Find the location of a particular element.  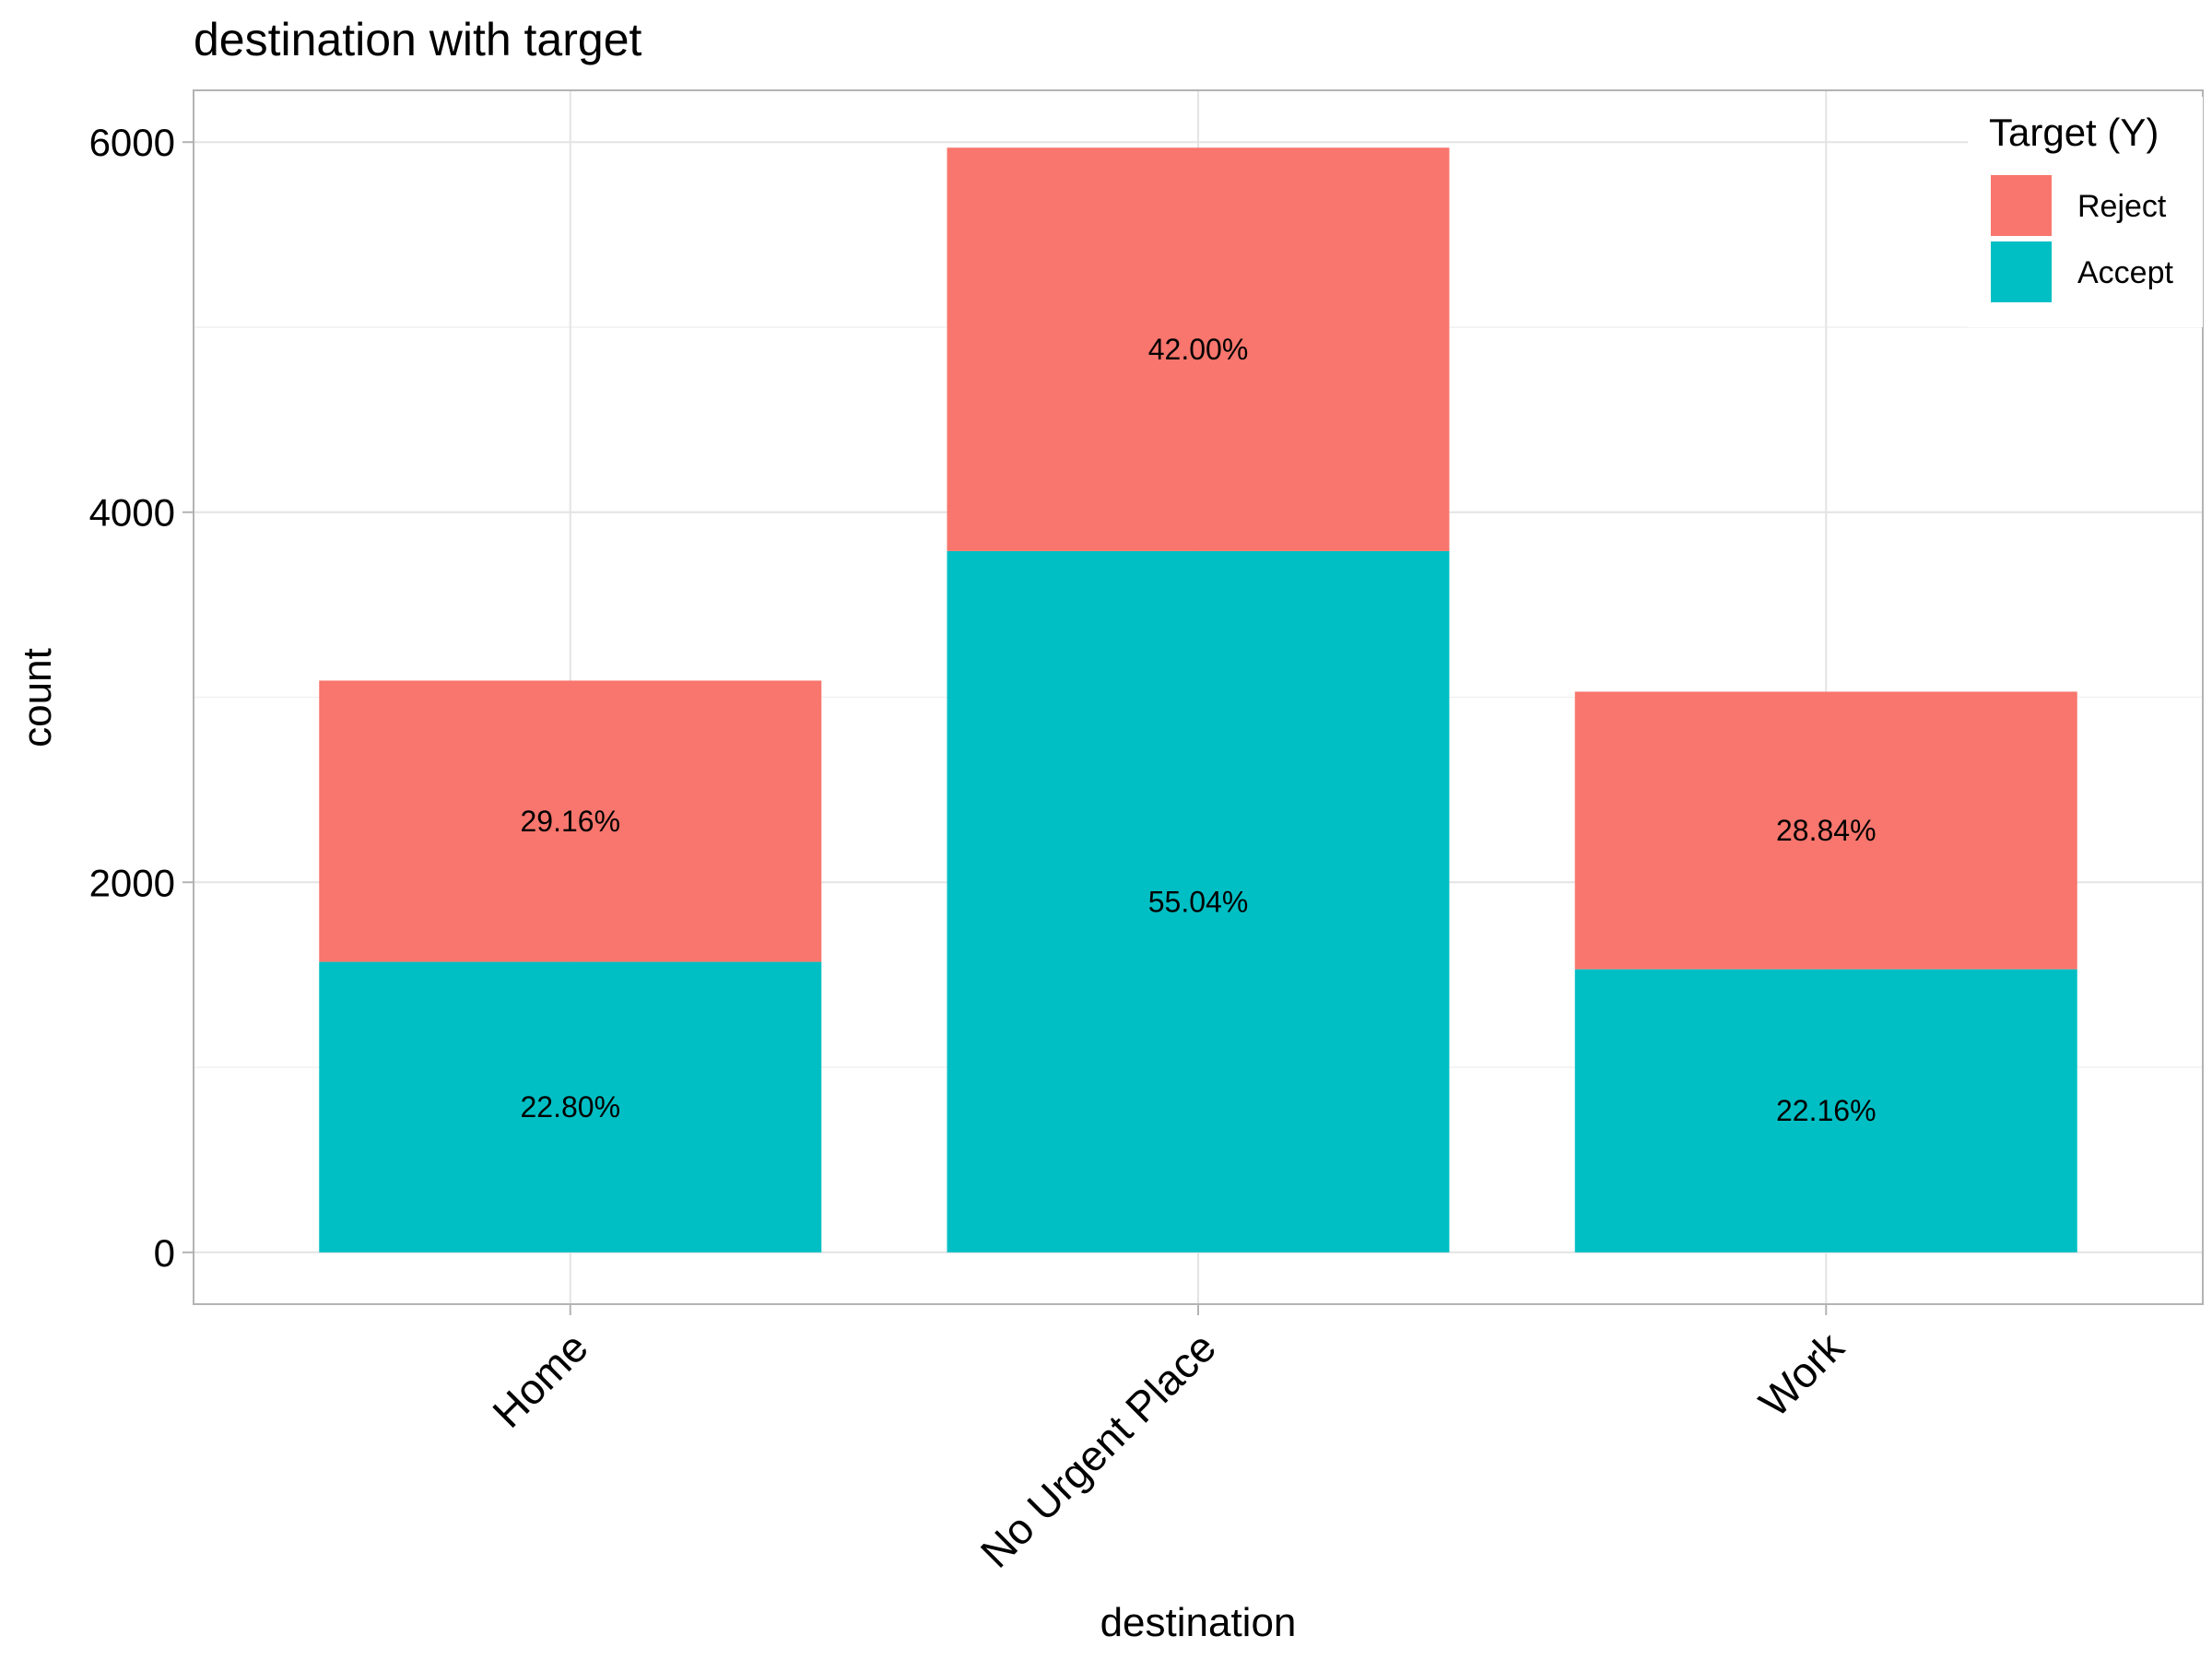

data-label: 22.80% is located at coordinates (570, 1107).